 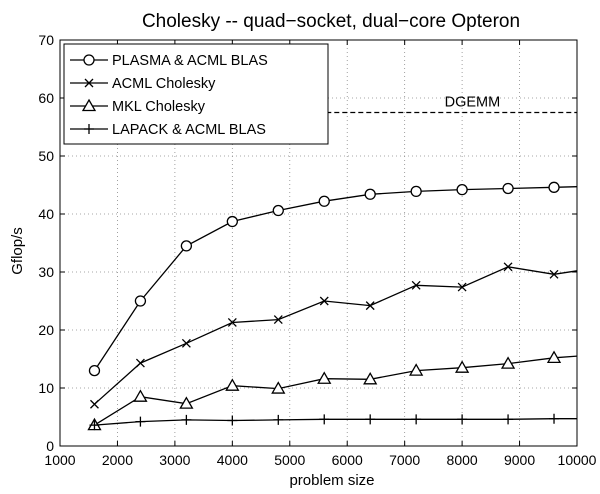 I want to click on y-tick-label: 30, so click(x=46, y=272).